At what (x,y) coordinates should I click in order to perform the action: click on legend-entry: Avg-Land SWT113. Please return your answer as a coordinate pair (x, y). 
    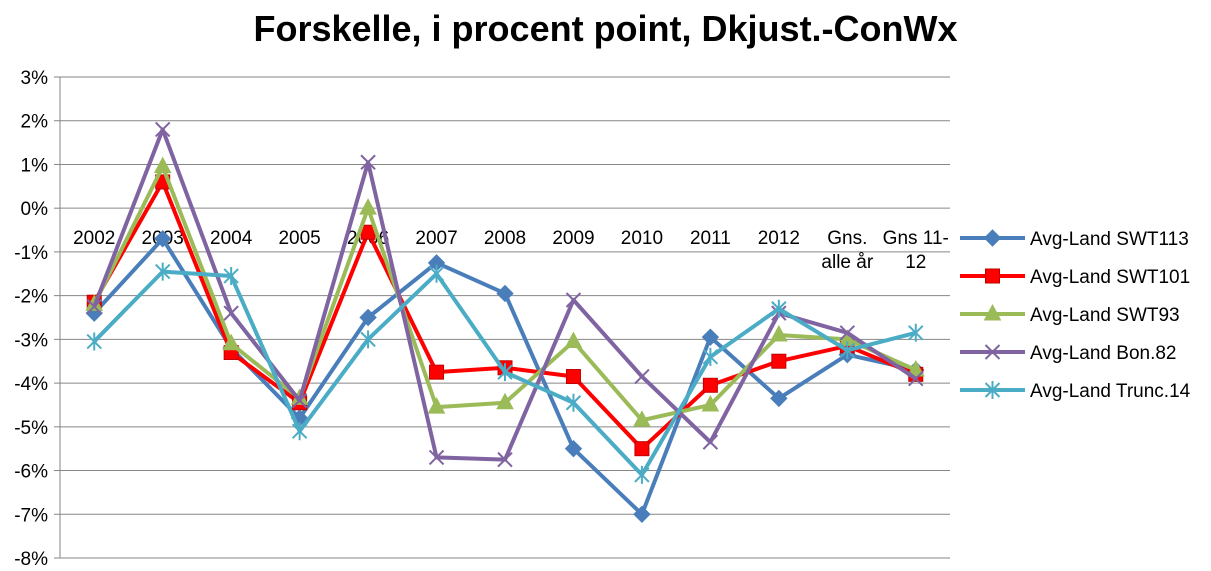
    Looking at the image, I should click on (1074, 239).